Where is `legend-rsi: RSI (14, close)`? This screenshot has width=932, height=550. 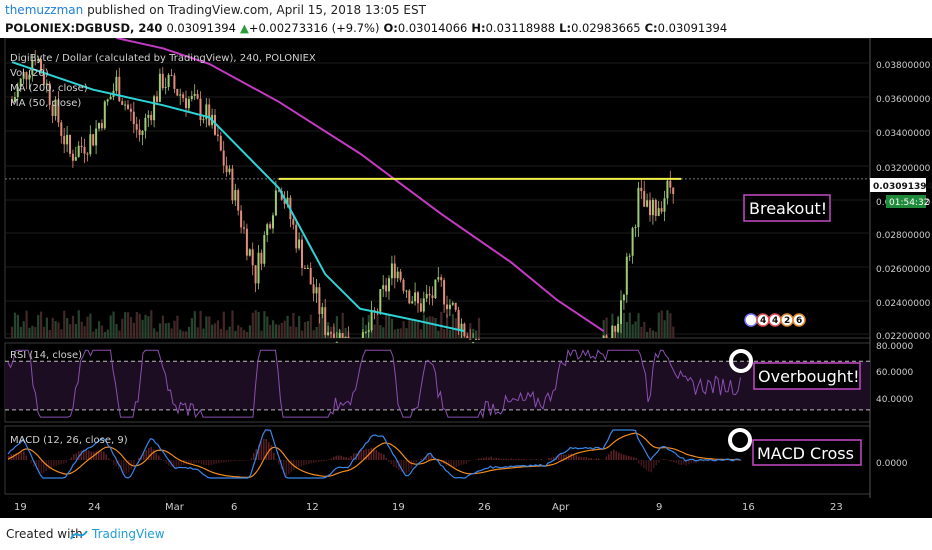
legend-rsi: RSI (14, close) is located at coordinates (46, 355).